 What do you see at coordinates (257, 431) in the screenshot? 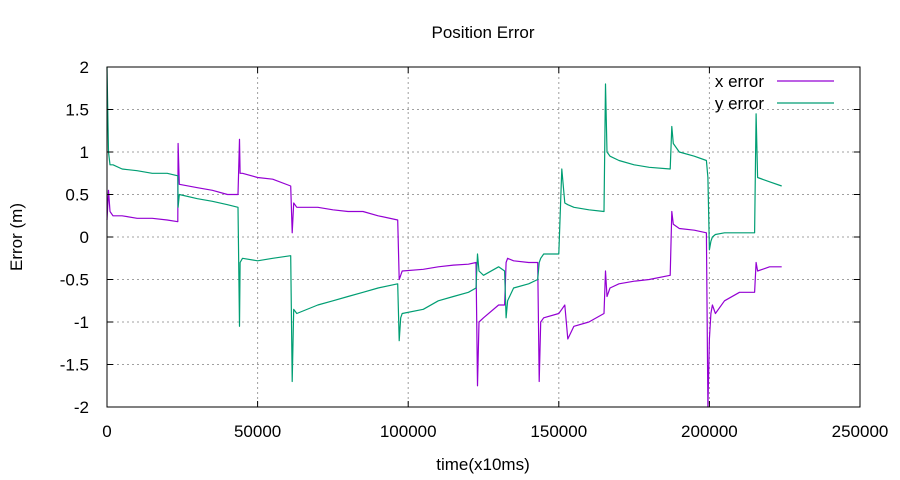
I see `x-tick-label: 50000` at bounding box center [257, 431].